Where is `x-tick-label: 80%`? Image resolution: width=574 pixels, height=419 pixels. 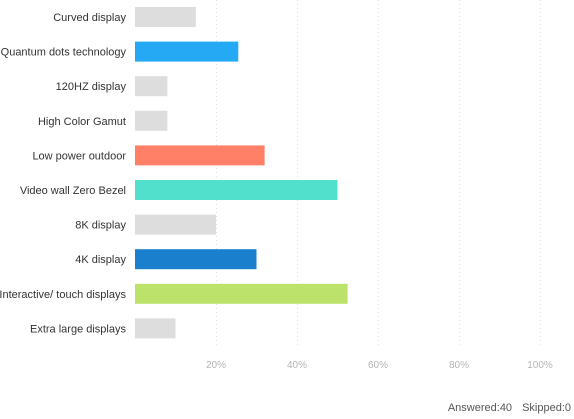 x-tick-label: 80% is located at coordinates (459, 365).